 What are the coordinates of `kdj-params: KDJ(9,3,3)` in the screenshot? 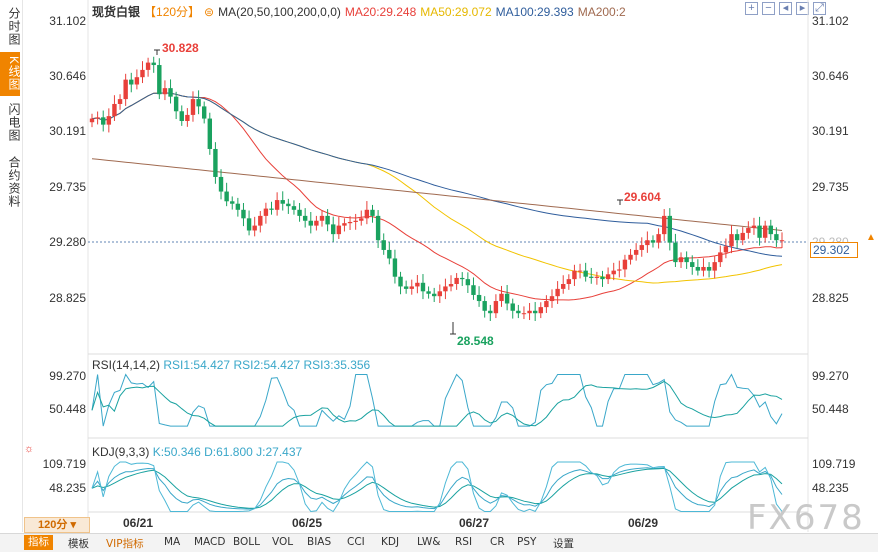 It's located at (121, 452).